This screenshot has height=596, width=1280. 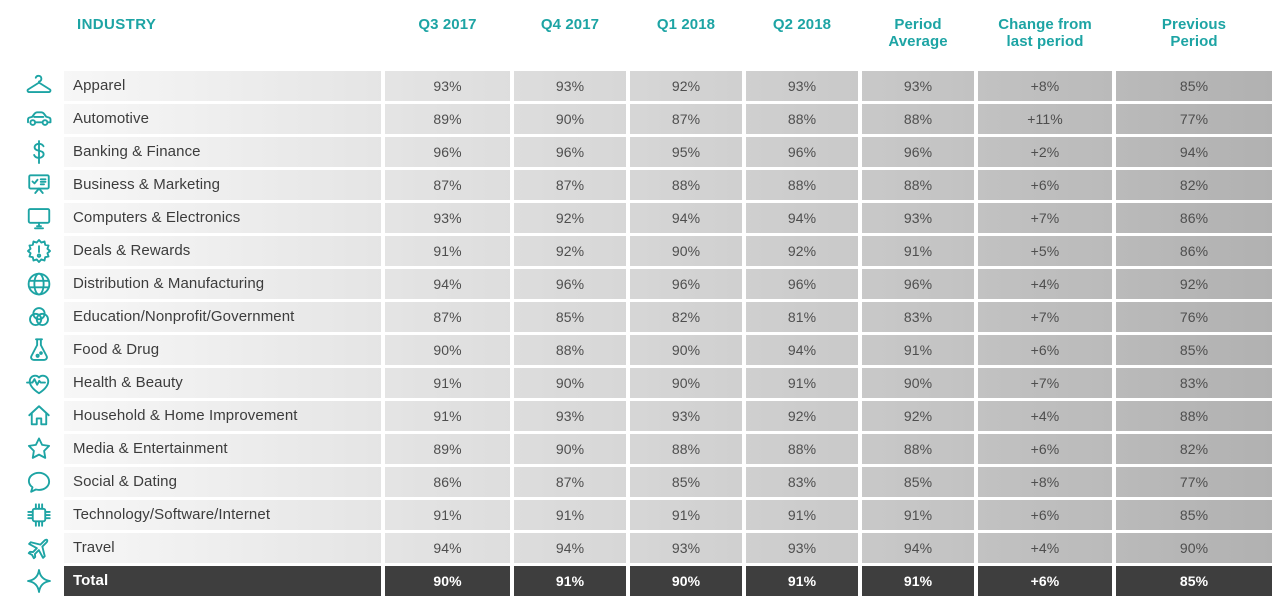 I want to click on industry-label: Automotive, so click(x=111, y=119).